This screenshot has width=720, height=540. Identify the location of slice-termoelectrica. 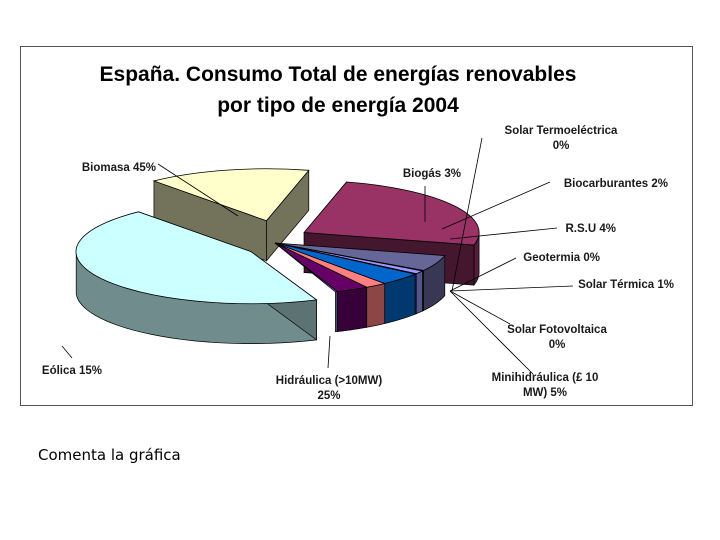
(306, 267).